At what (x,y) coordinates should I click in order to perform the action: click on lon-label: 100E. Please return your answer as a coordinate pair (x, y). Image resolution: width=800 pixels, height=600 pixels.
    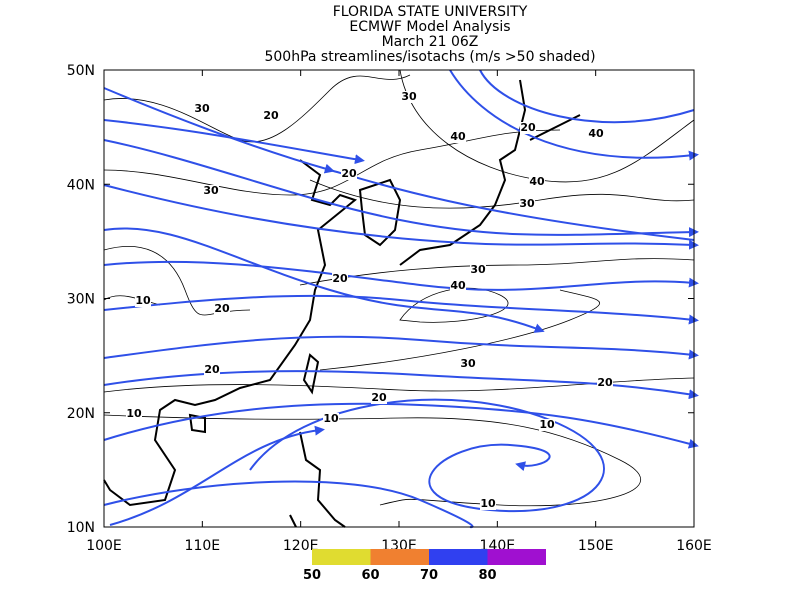
    Looking at the image, I should click on (104, 546).